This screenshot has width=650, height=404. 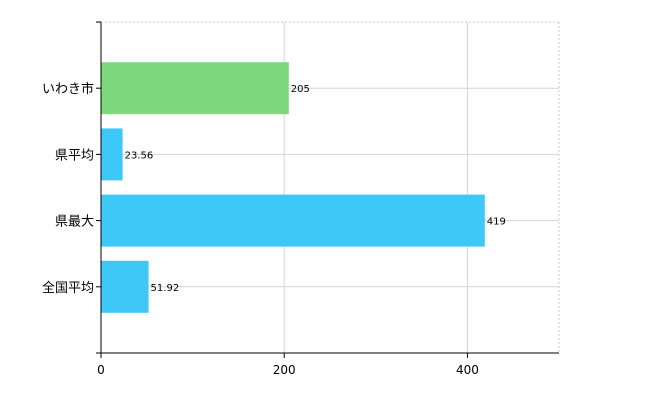 What do you see at coordinates (284, 370) in the screenshot?
I see `x-tick-label-1: 200` at bounding box center [284, 370].